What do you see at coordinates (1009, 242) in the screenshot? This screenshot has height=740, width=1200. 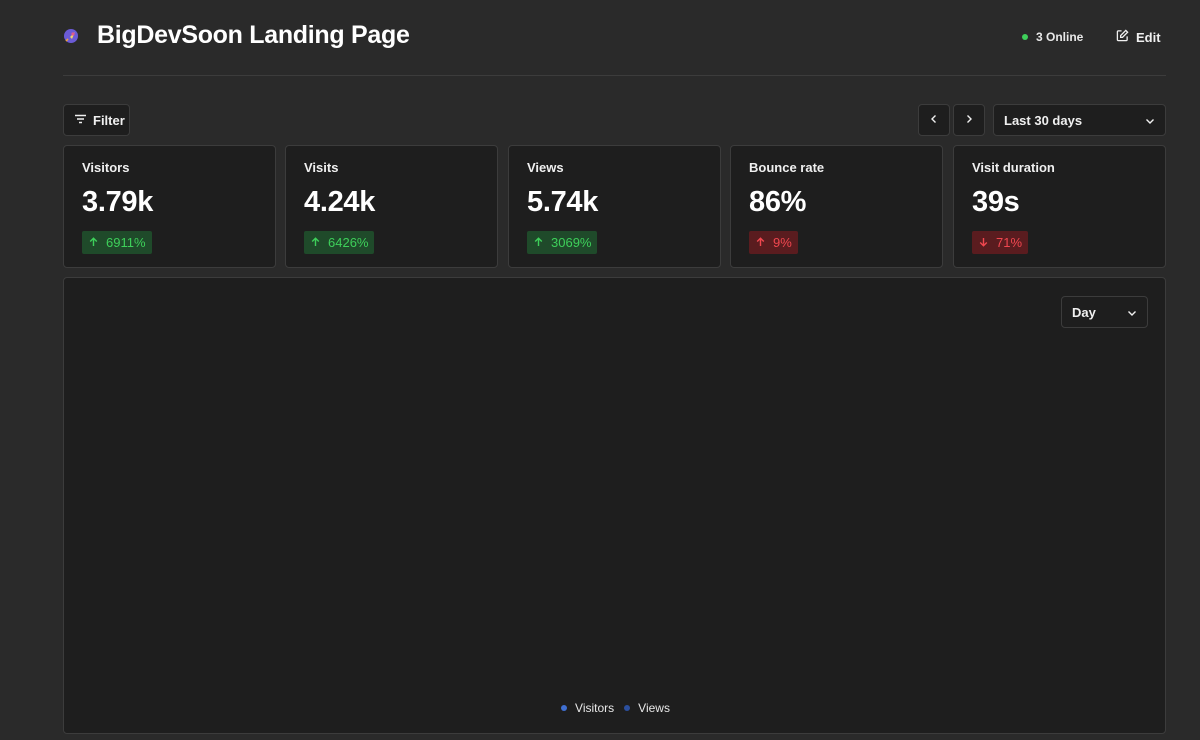 I see `metric-change-value: 71%` at bounding box center [1009, 242].